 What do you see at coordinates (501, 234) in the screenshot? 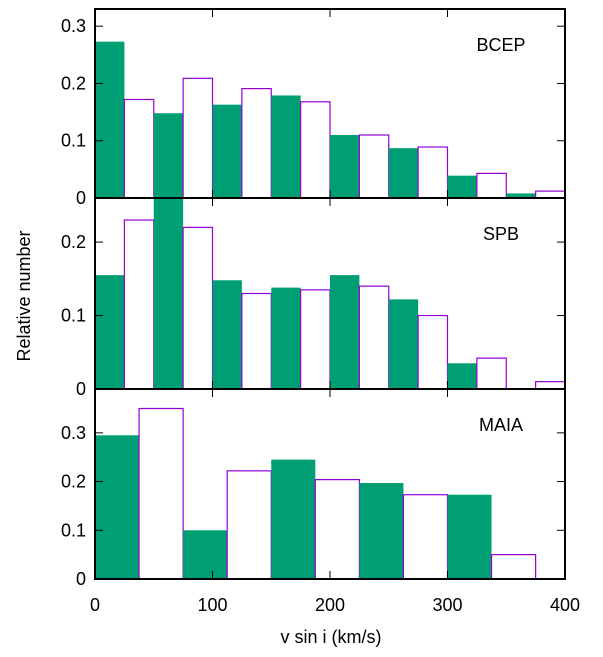
I see `panel-label: SPB` at bounding box center [501, 234].